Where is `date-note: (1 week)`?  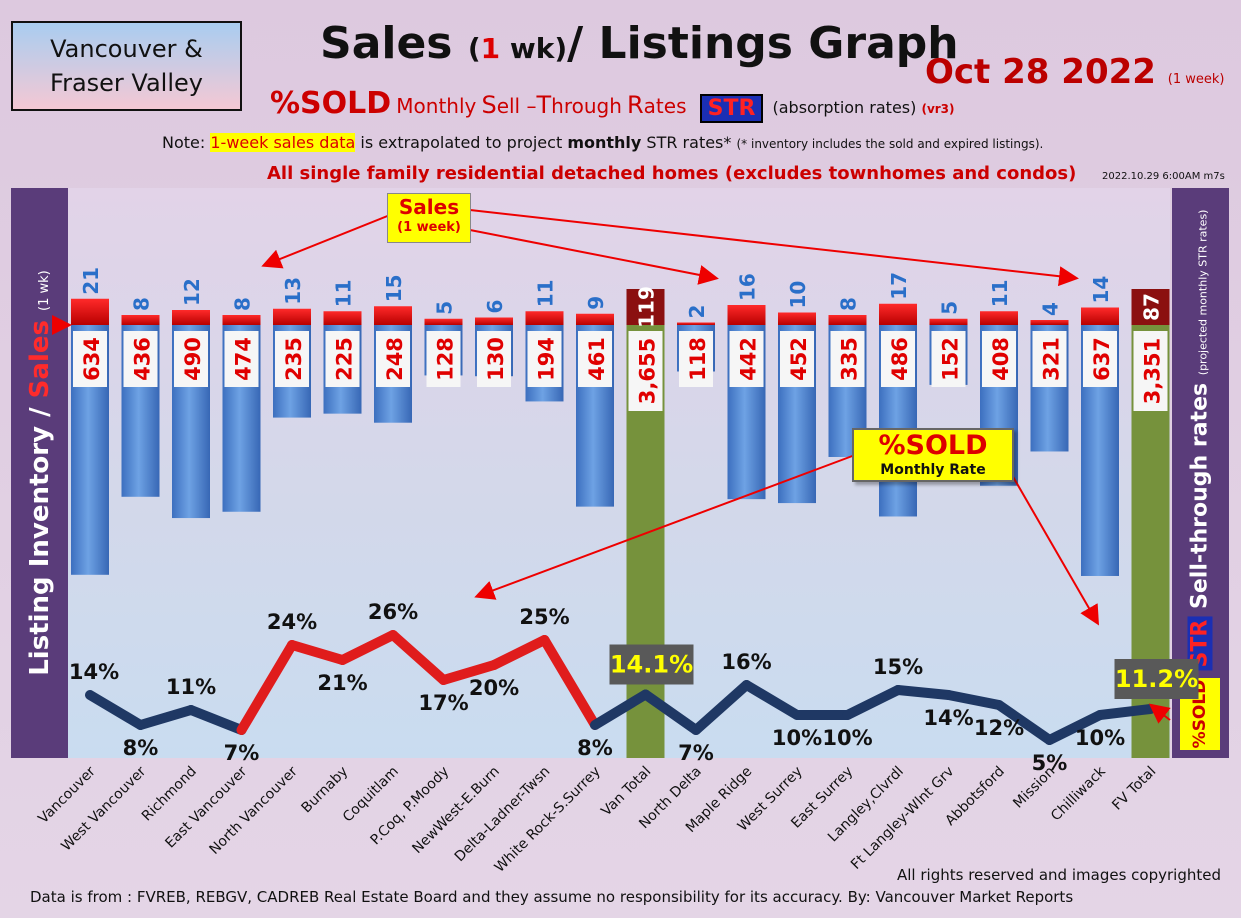
date-note: (1 week) is located at coordinates (1196, 79).